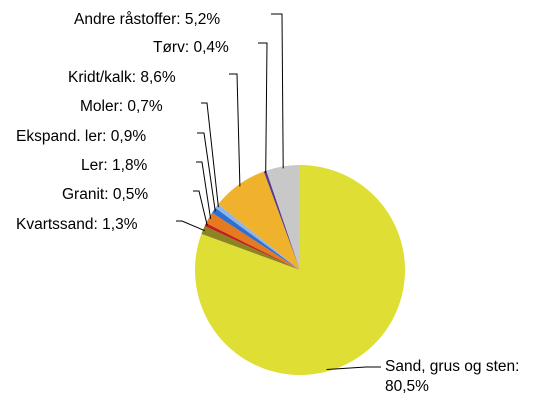 This screenshot has height=394, width=558. Describe the element at coordinates (191, 47) in the screenshot. I see `label-torv: Tørv: 0,4%` at that location.